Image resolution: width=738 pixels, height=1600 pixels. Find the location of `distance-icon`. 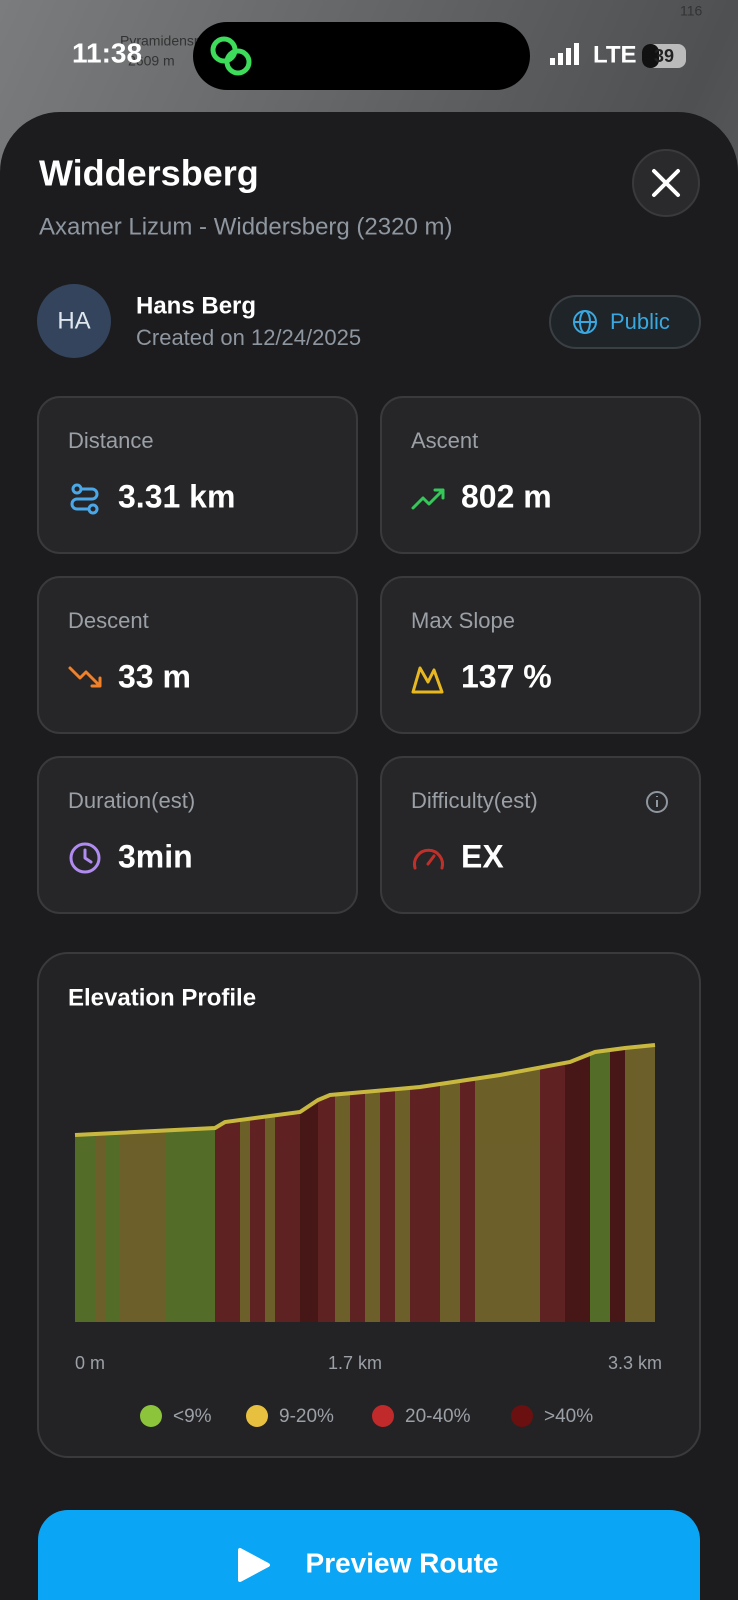

distance-icon is located at coordinates (84, 499).